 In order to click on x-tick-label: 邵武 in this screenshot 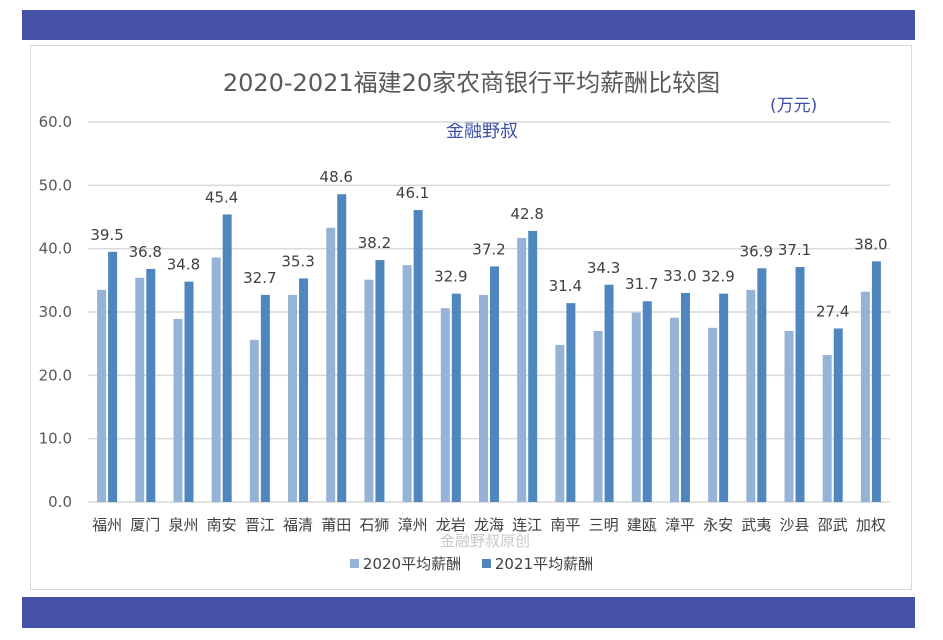, I will do `click(833, 525)`.